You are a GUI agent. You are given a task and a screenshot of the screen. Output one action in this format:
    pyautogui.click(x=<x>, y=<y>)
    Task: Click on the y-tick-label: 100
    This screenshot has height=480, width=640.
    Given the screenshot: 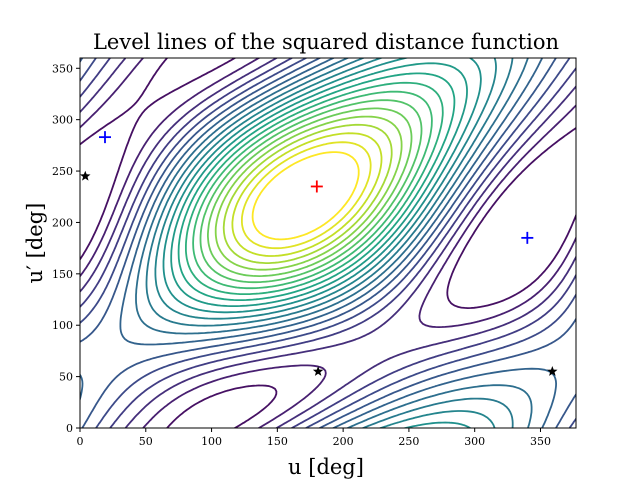 What is the action you would take?
    pyautogui.click(x=62, y=325)
    